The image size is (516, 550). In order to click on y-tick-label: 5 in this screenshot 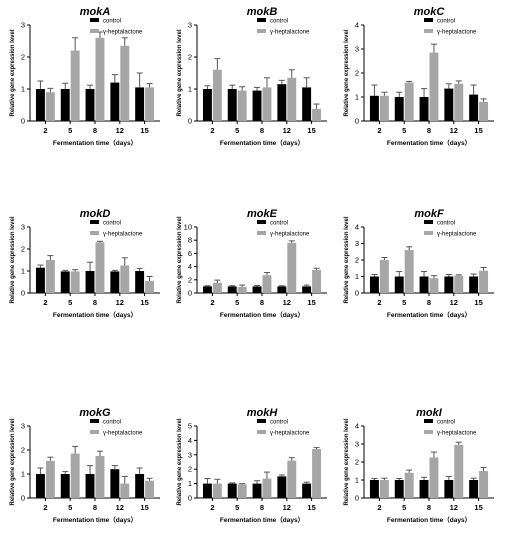, I will do `click(190, 426)`.